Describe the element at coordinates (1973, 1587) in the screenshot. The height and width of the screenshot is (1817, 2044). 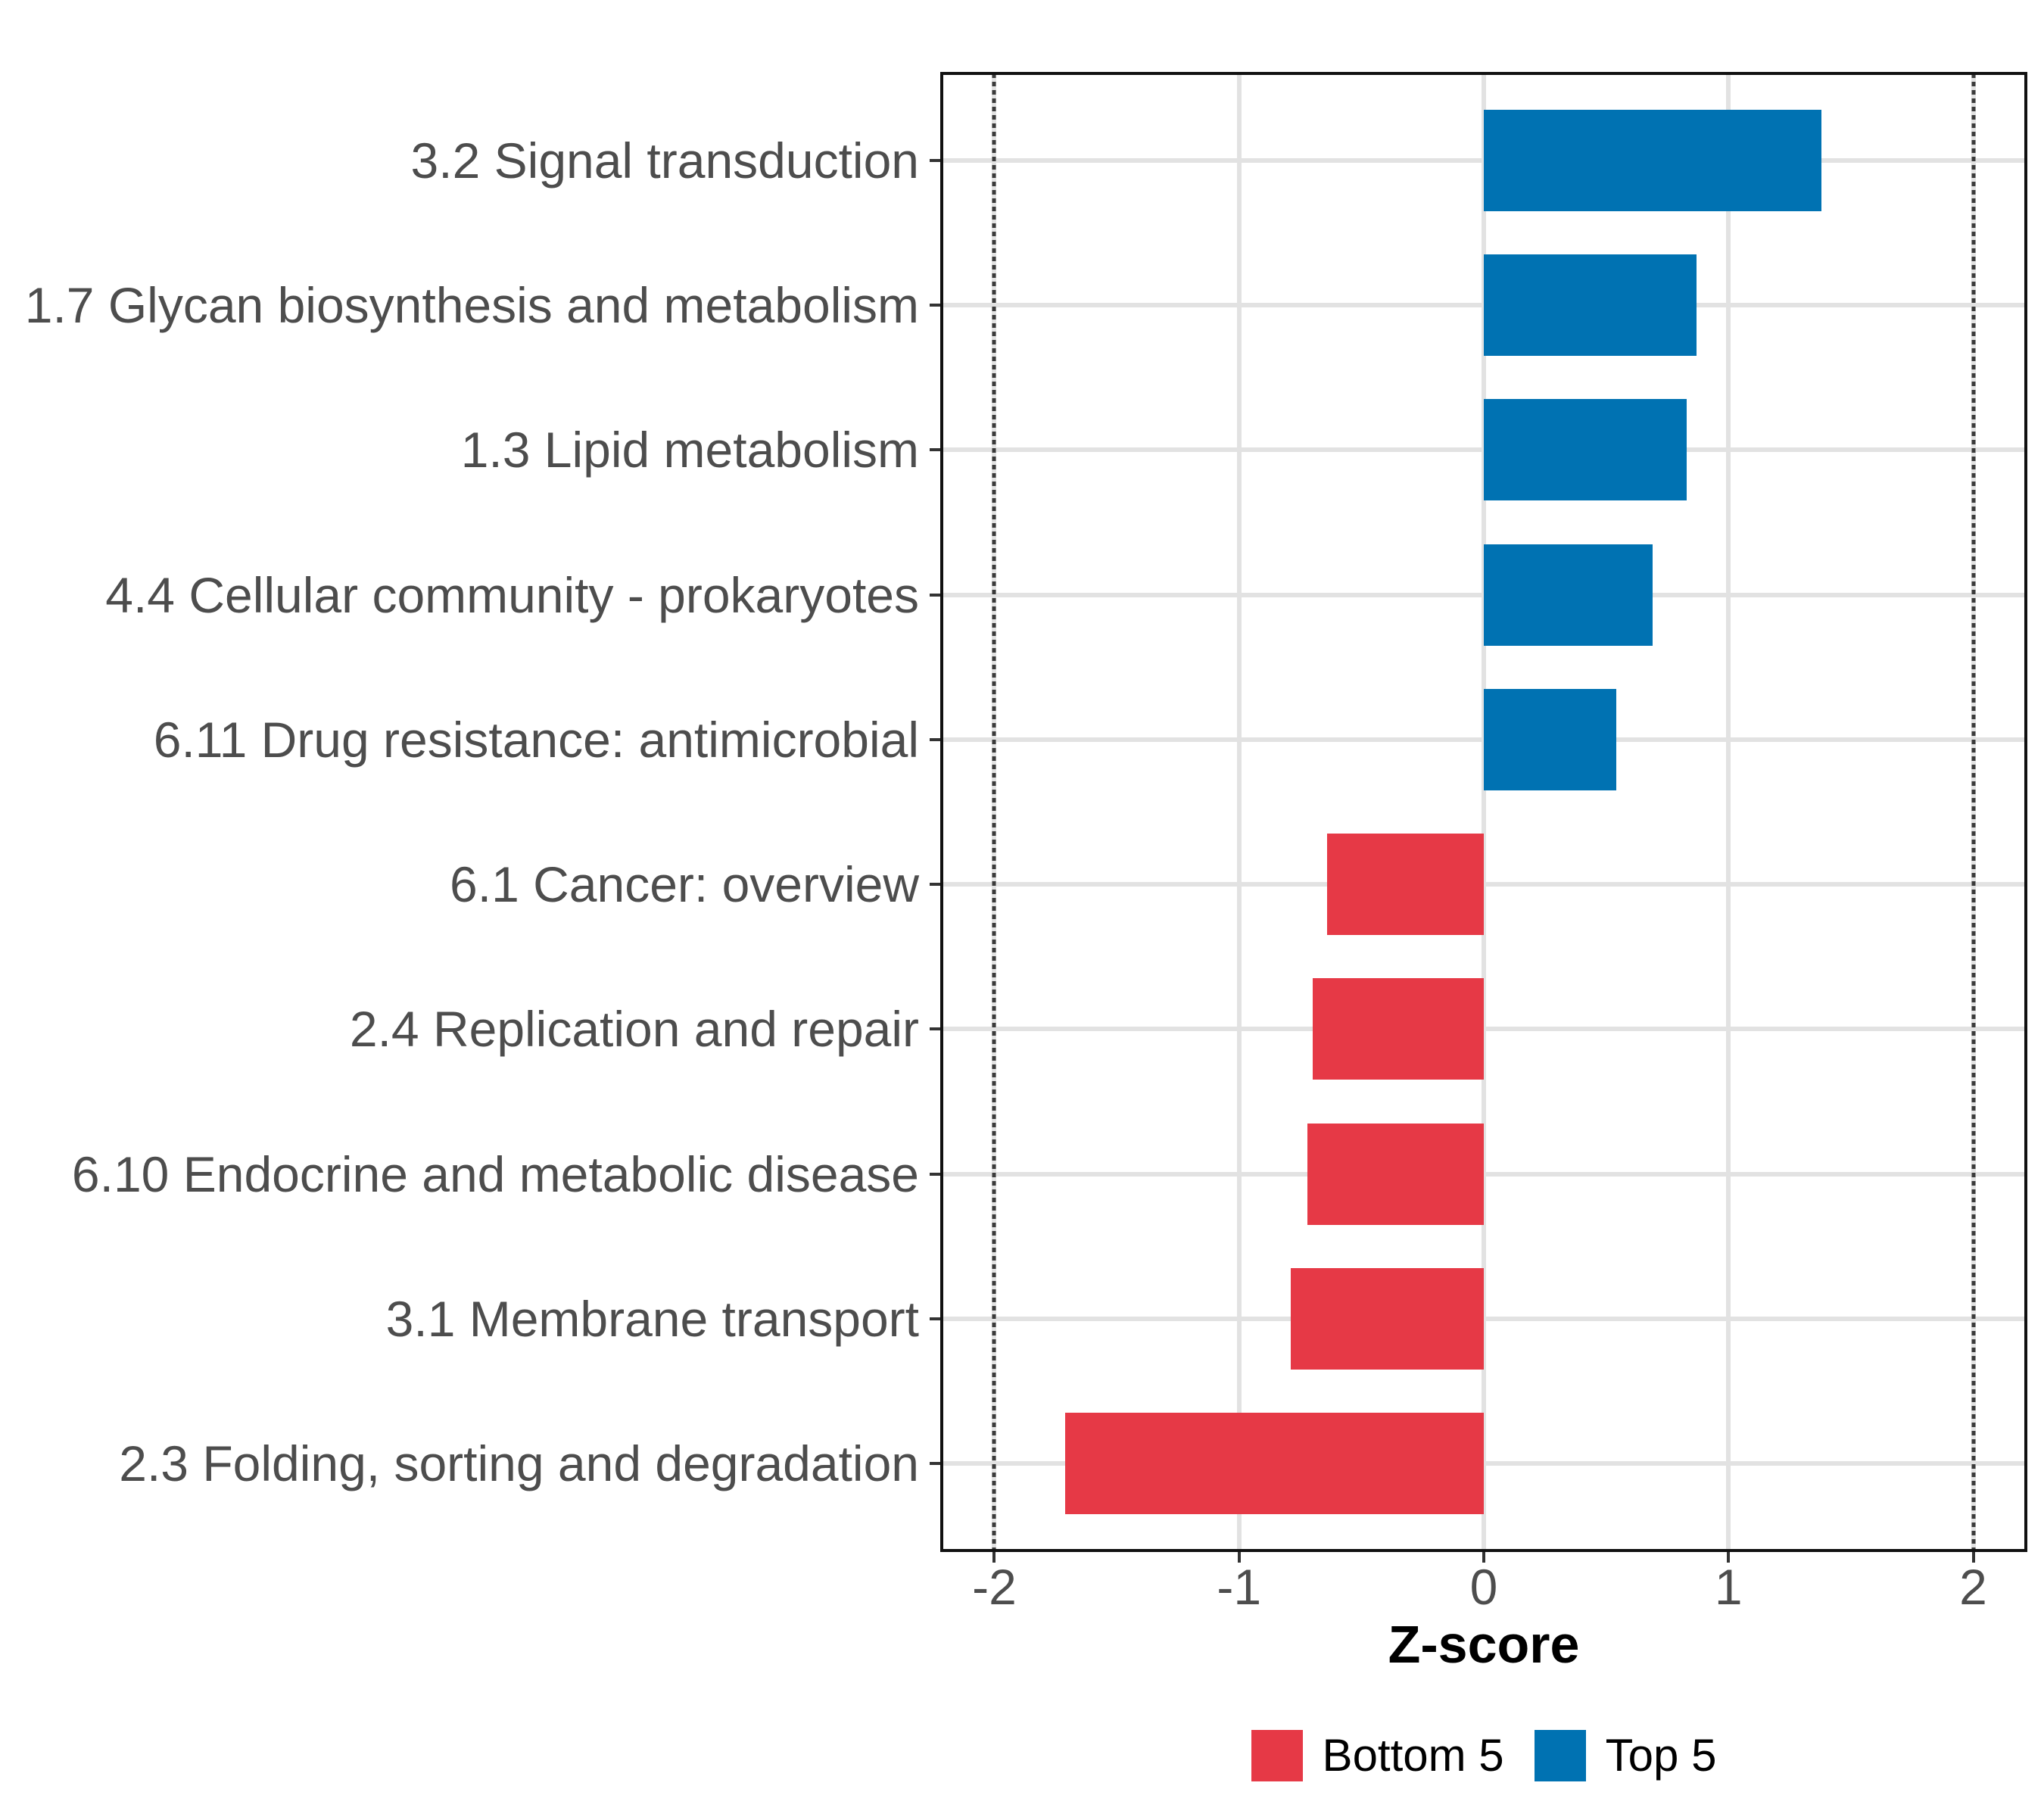
I see `x-tick-label: 2` at that location.